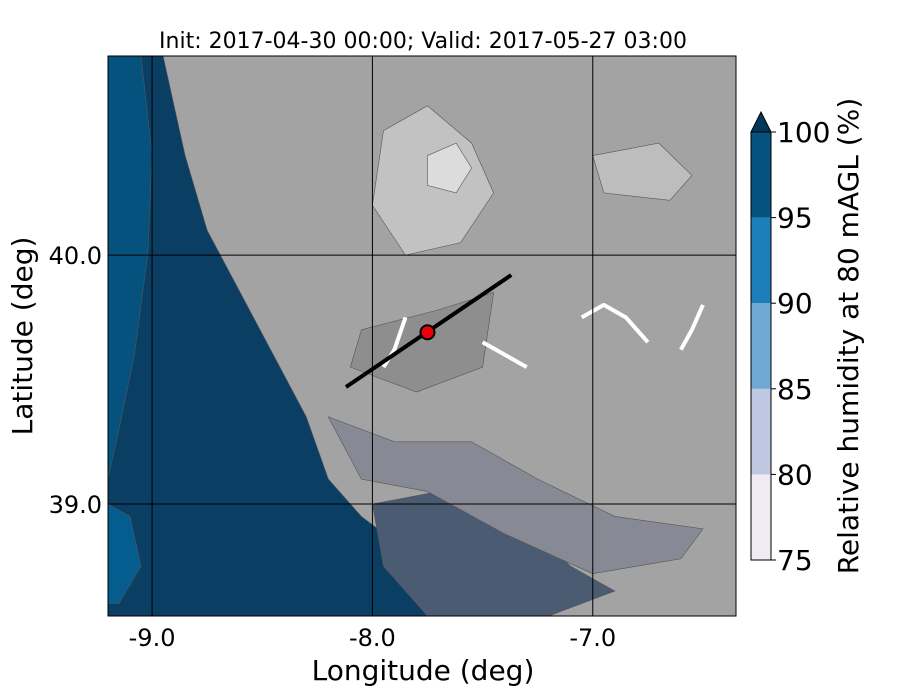 Image resolution: width=900 pixels, height=700 pixels. What do you see at coordinates (592, 638) in the screenshot?
I see `x-tick-label-2: -7.0` at bounding box center [592, 638].